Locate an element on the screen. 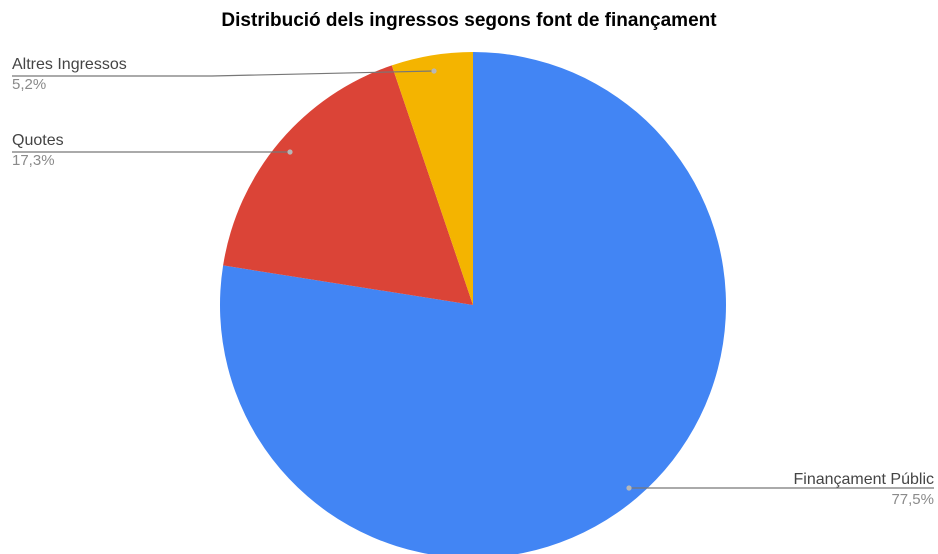  leader-dot-altres-ingressos is located at coordinates (434, 71).